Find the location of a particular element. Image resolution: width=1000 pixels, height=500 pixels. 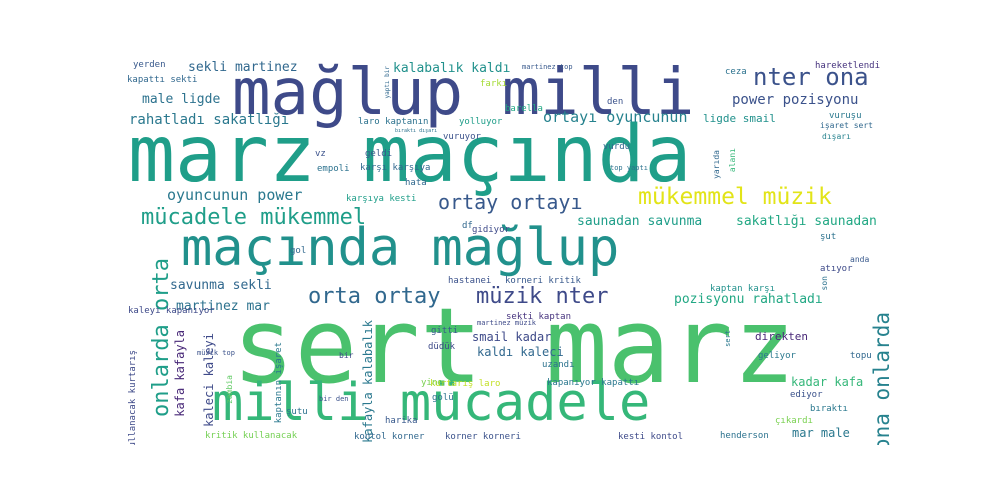

word-hastanei: hastanei is located at coordinates (470, 281).